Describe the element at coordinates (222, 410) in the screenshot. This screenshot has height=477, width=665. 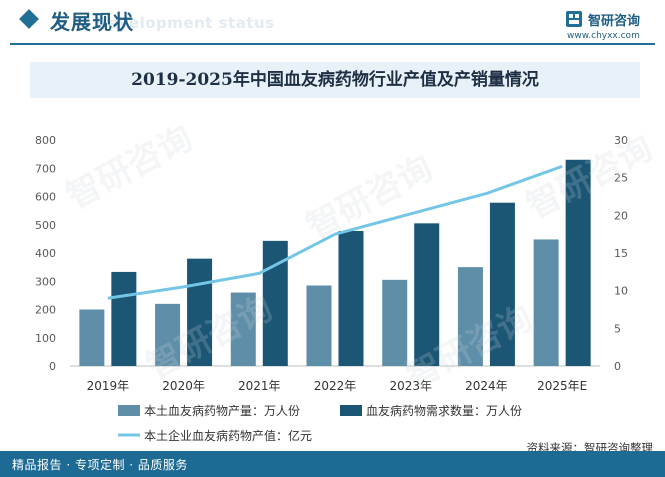
I see `legend-label: 本土血友病药物产量：万人份` at that location.